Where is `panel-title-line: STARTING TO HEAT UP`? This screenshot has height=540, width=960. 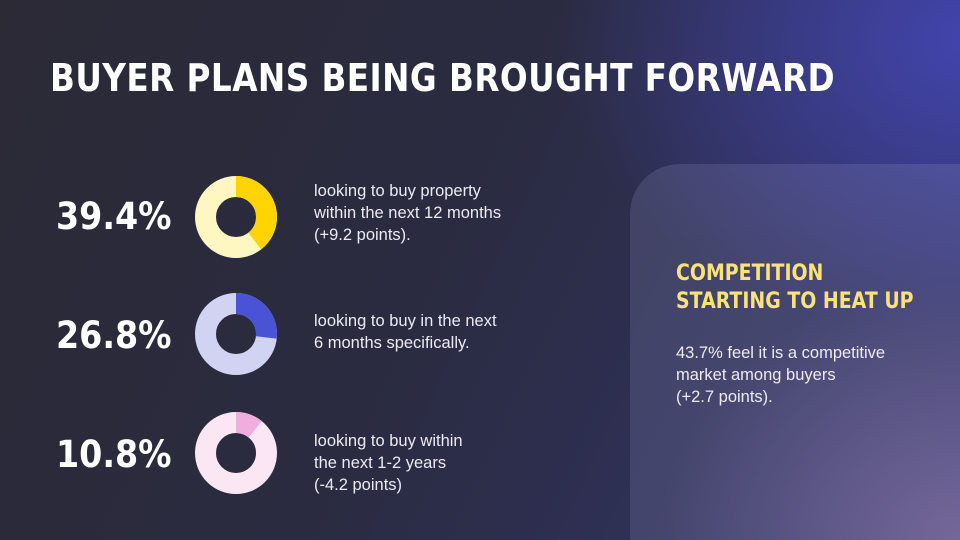
panel-title-line: STARTING TO HEAT UP is located at coordinates (795, 301).